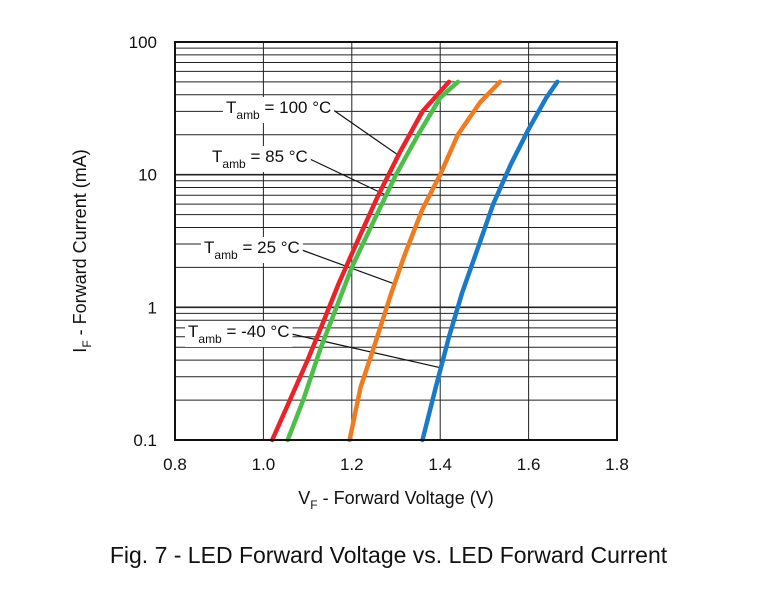  Describe the element at coordinates (440, 464) in the screenshot. I see `x-tick-label: 1.4` at that location.